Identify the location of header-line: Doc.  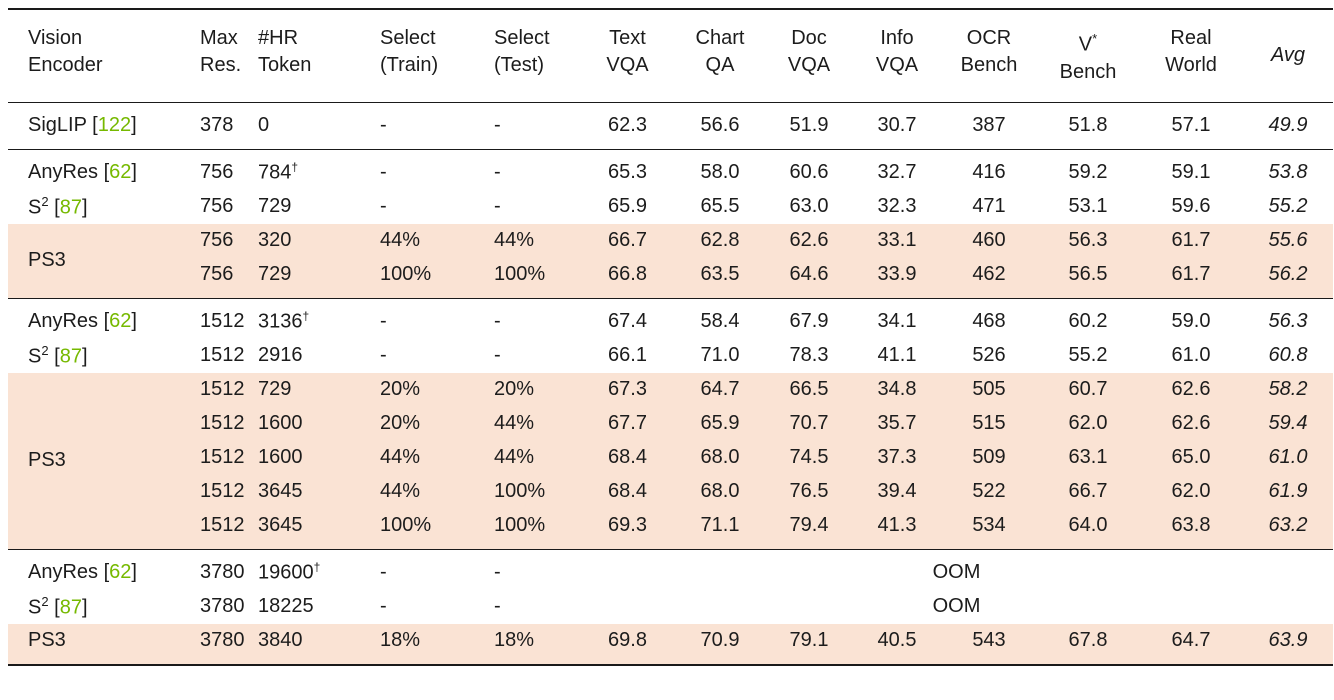
(809, 38).